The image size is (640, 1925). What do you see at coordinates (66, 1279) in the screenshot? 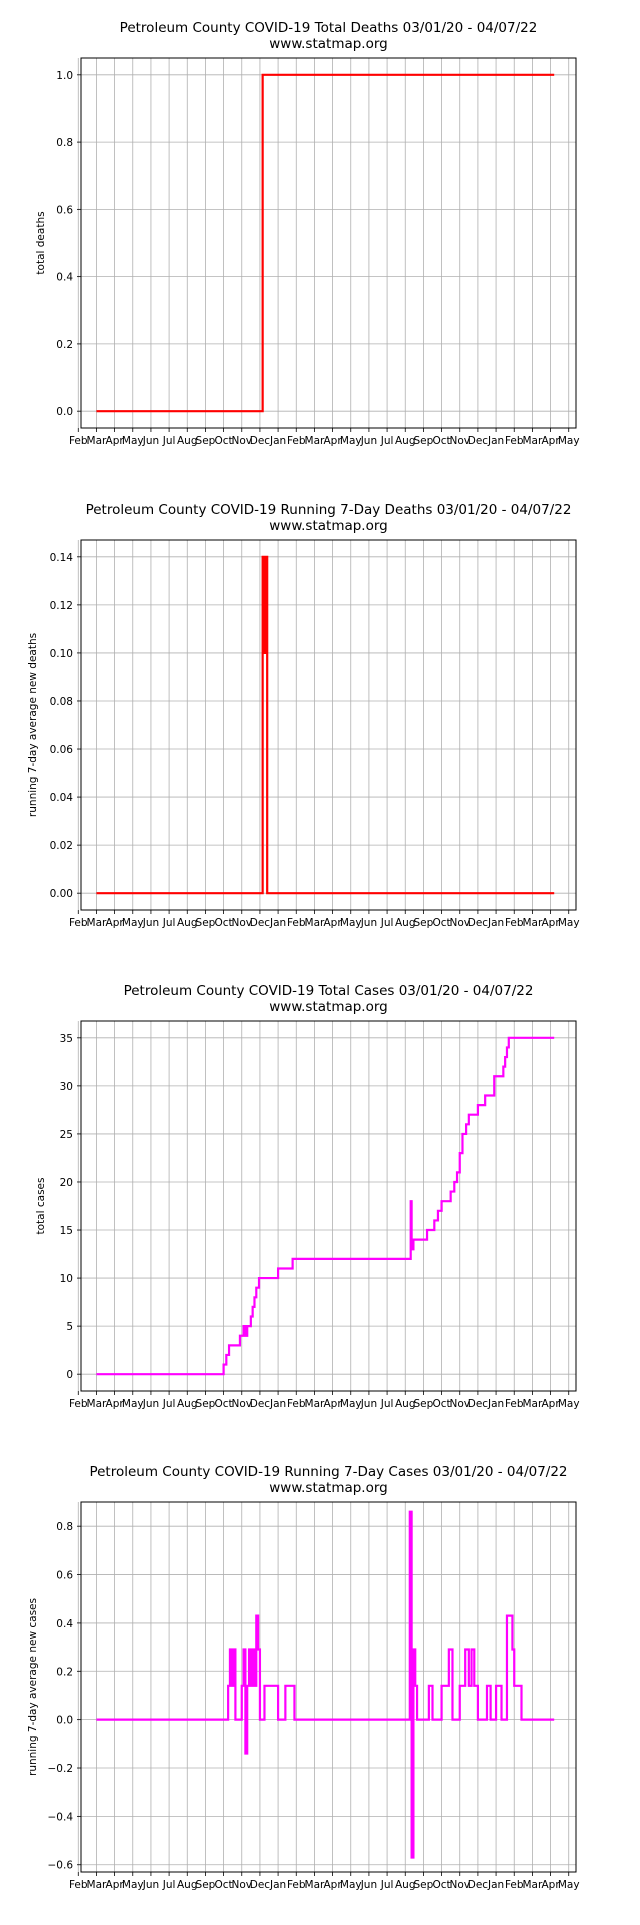
I see `y-tick-label: 10` at bounding box center [66, 1279].